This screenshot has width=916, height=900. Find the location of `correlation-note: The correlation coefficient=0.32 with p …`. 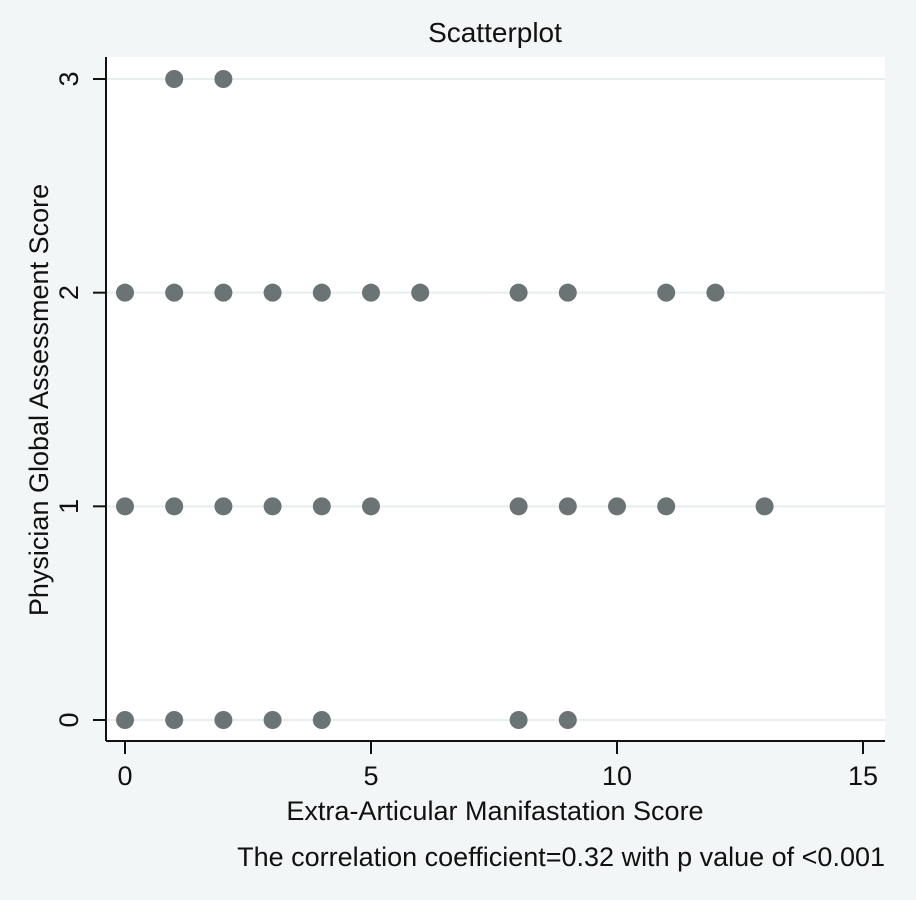

correlation-note: The correlation coefficient=0.32 with p … is located at coordinates (561, 857).